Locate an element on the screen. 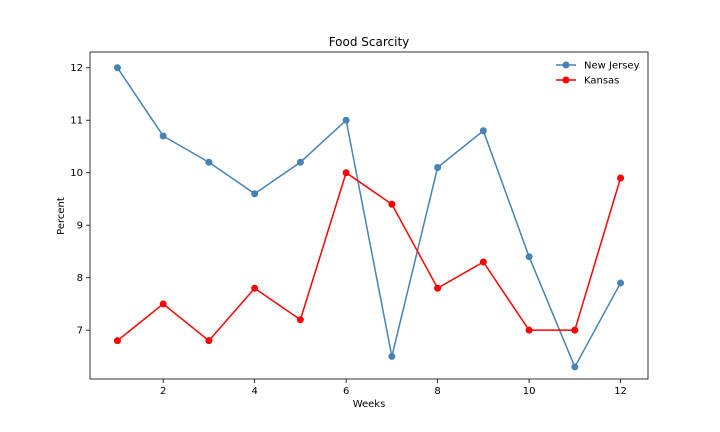 The width and height of the screenshot is (720, 432). y-axis-label: Percent is located at coordinates (61, 216).